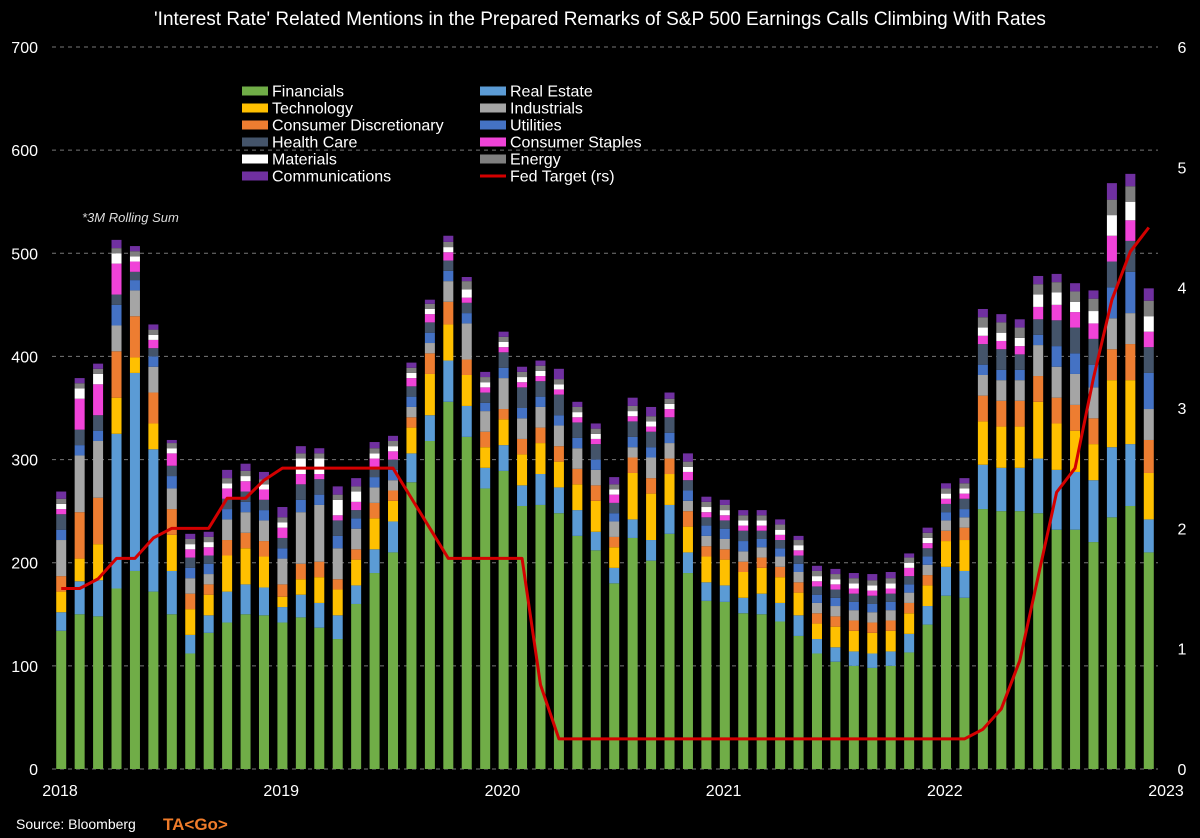  I want to click on rolling-sum-note: *3M Rolling Sum, so click(130, 217).